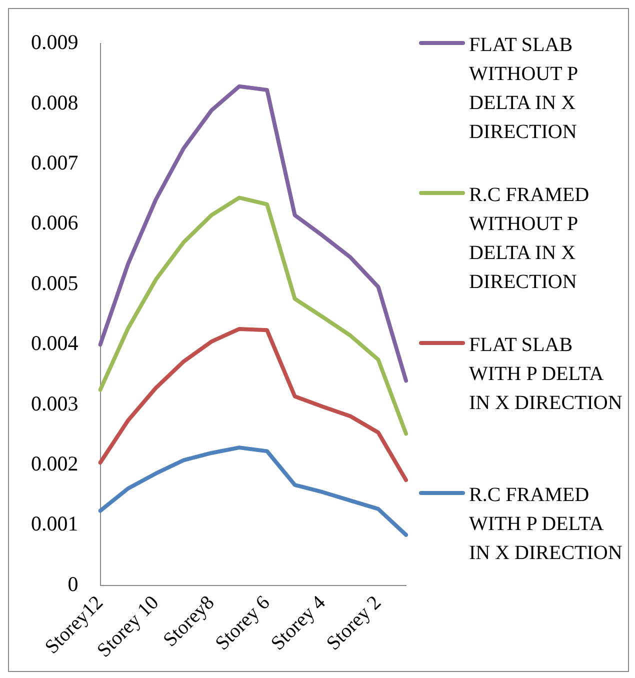 This screenshot has height=678, width=635. I want to click on legend-label: FLAT SLAB WITHOUT P DELTA IN X DIRECTION, so click(523, 89).